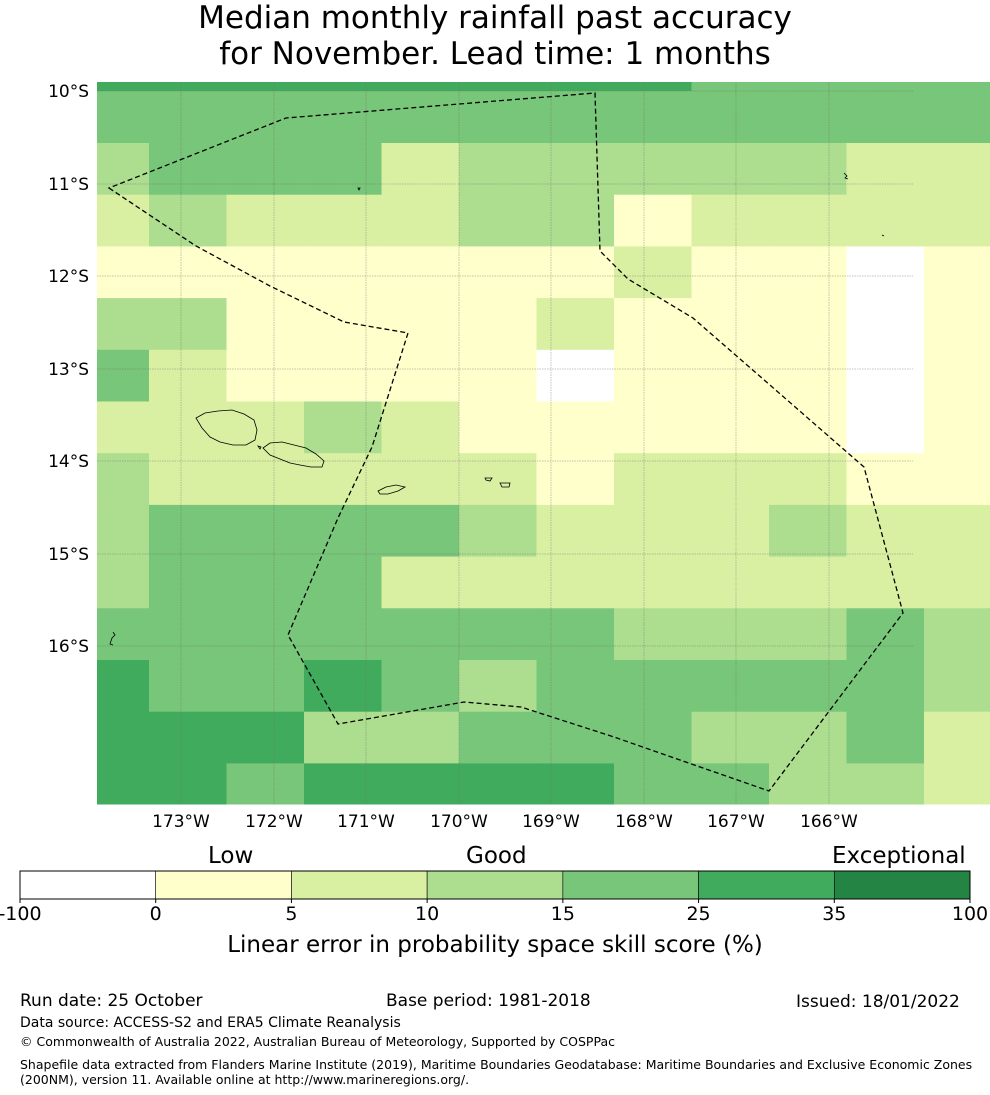 The image size is (990, 1095). I want to click on ofu-olosega-islets, so click(488, 479).